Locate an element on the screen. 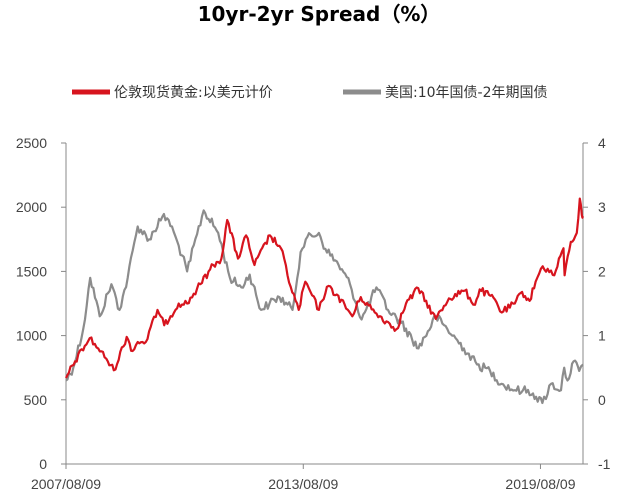 The image size is (618, 496). y-right-tick-label: 3 is located at coordinates (602, 207).